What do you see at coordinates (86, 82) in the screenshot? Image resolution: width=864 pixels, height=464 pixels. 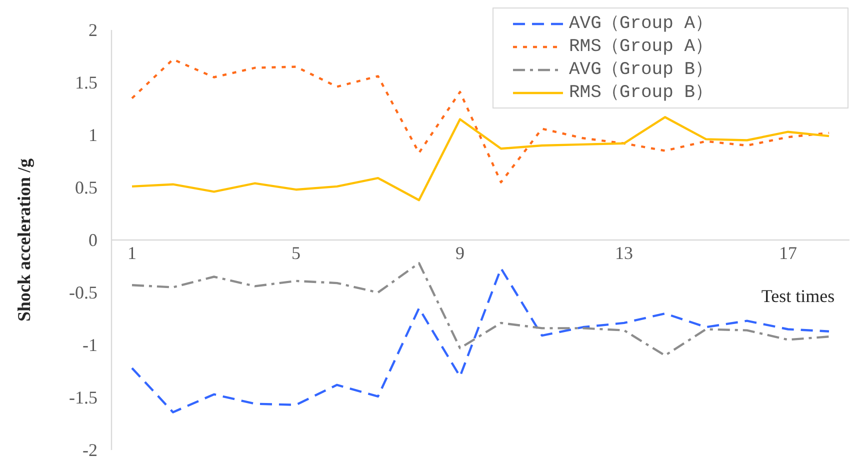 I see `y-tick-label: 1.5` at bounding box center [86, 82].